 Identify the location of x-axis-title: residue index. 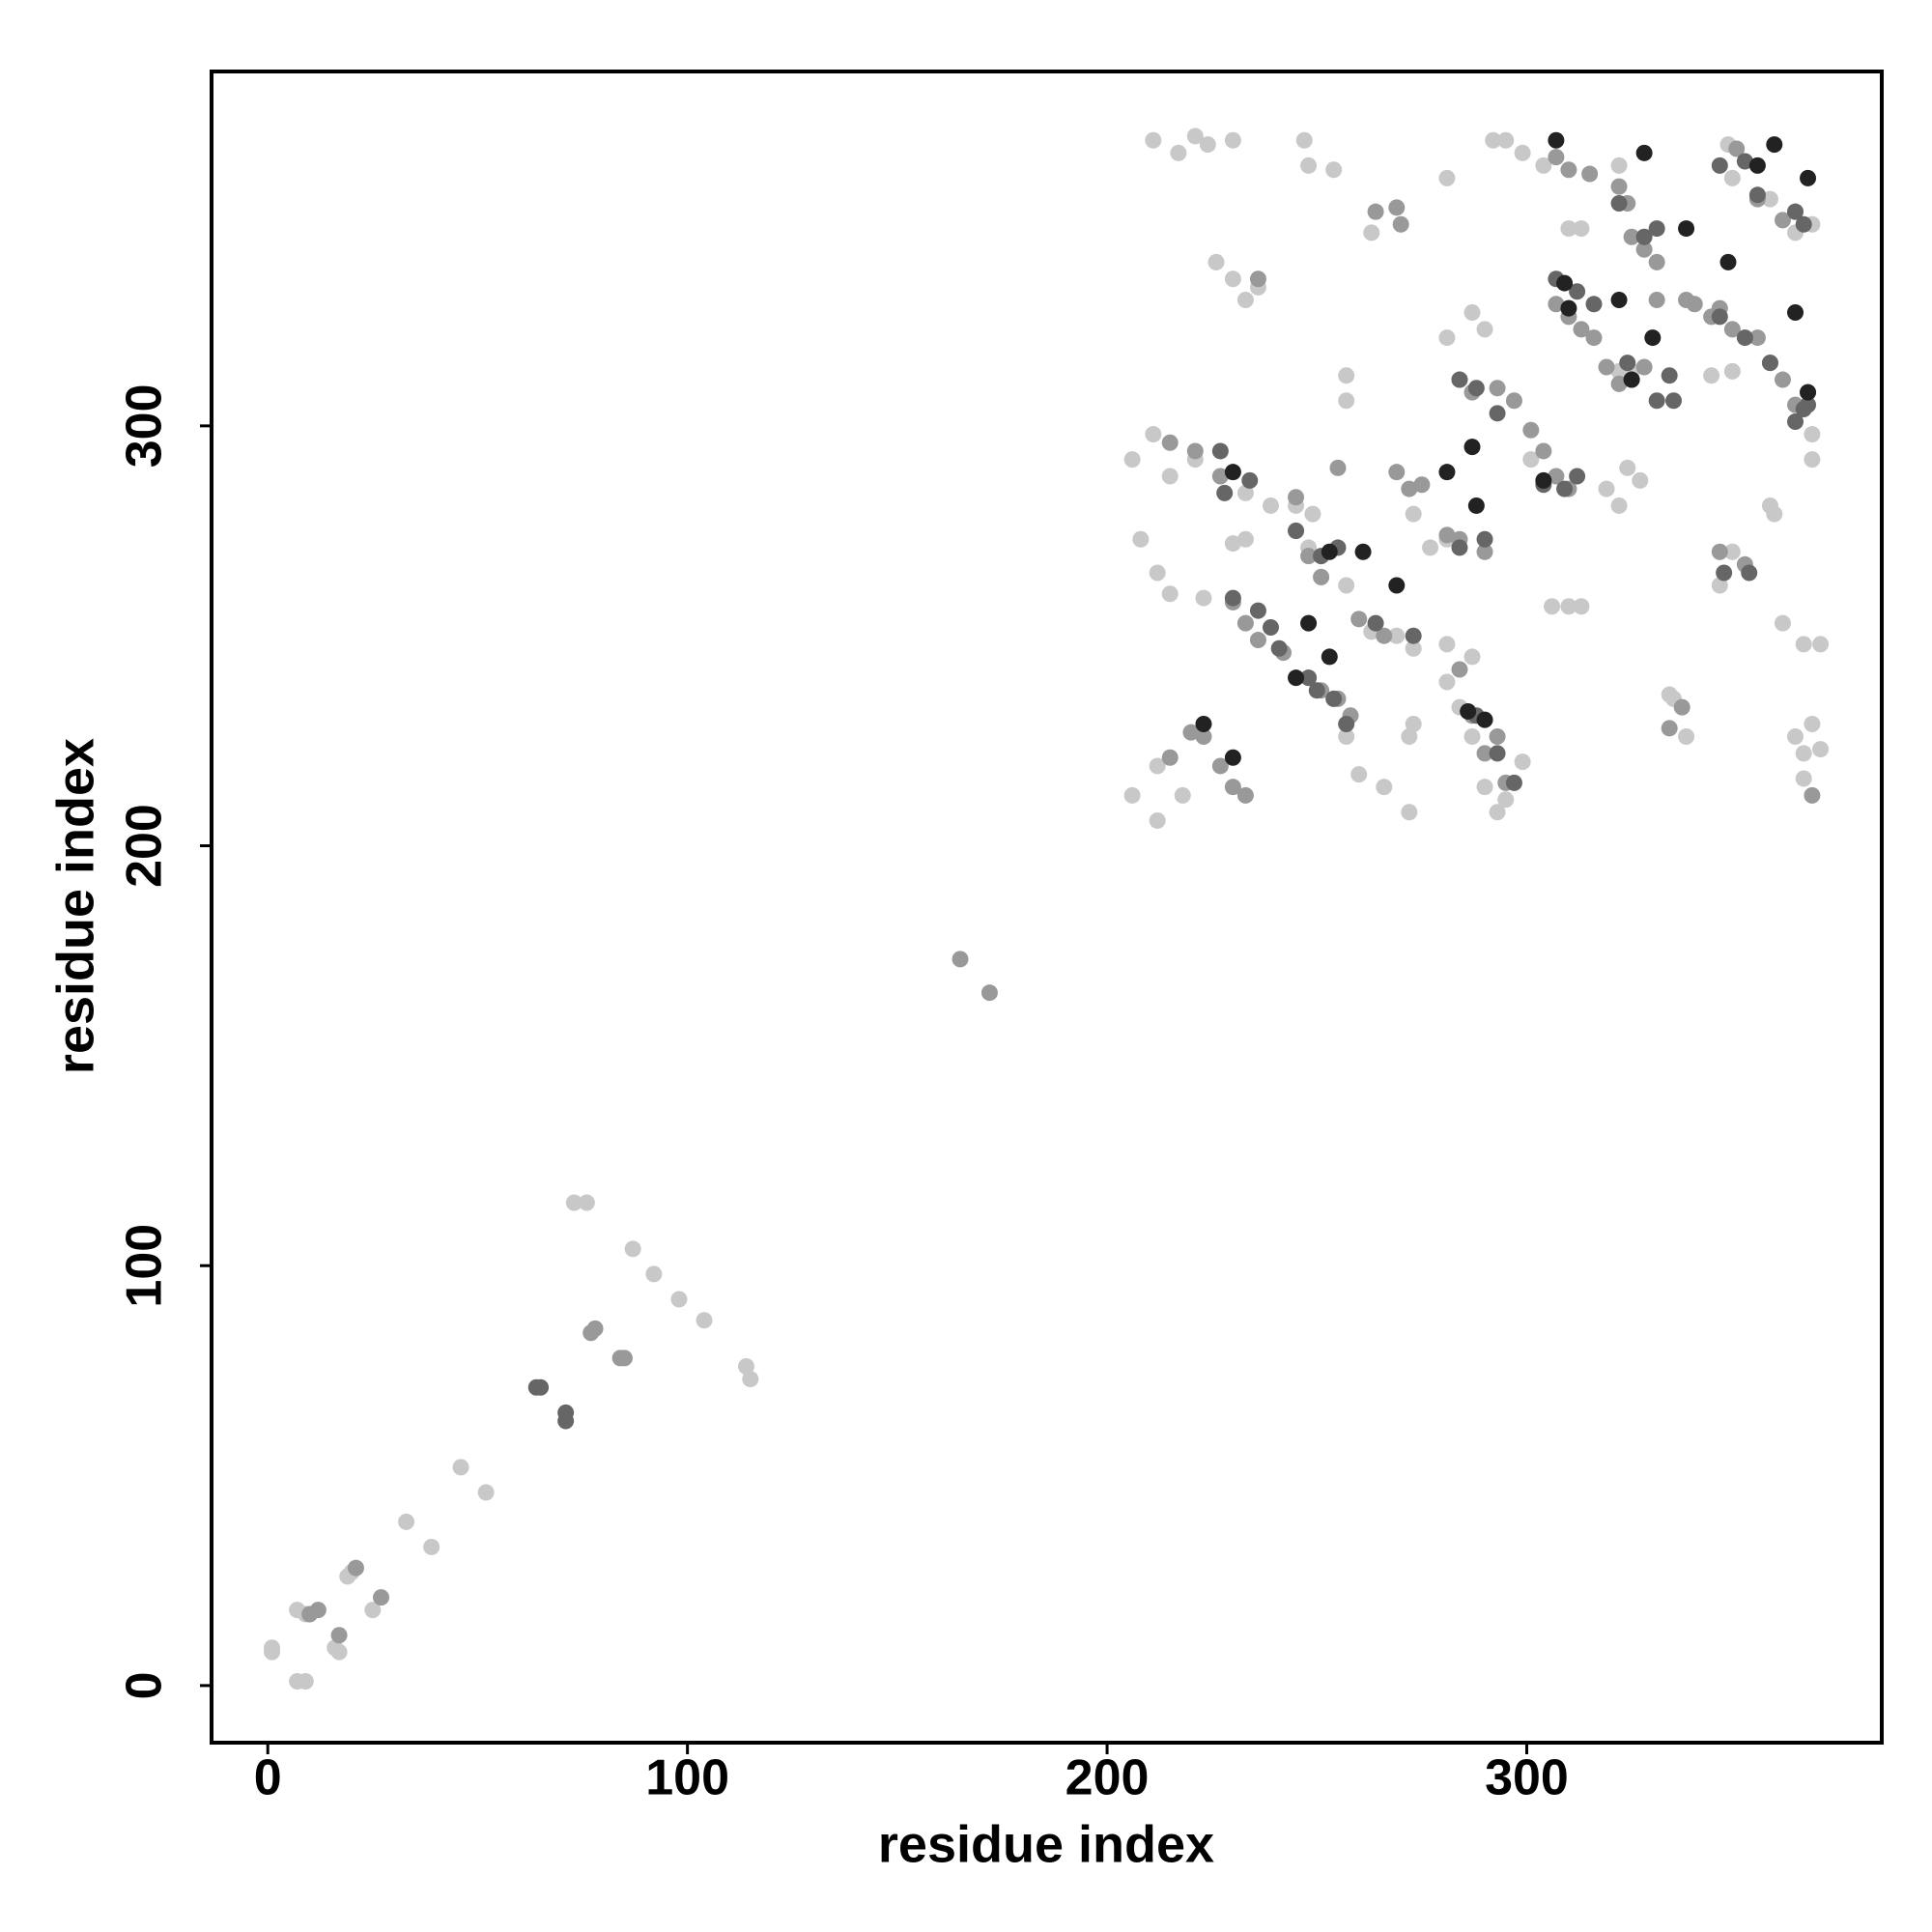
(1046, 1844).